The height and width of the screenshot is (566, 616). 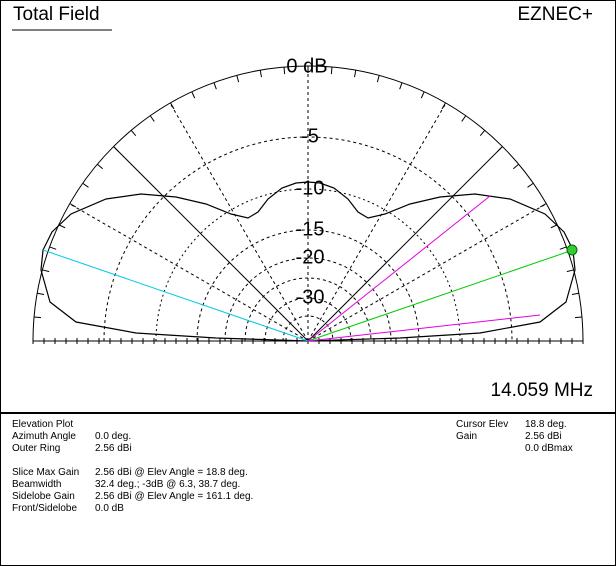 I want to click on plot-type: Elevation Plot, so click(x=43, y=424).